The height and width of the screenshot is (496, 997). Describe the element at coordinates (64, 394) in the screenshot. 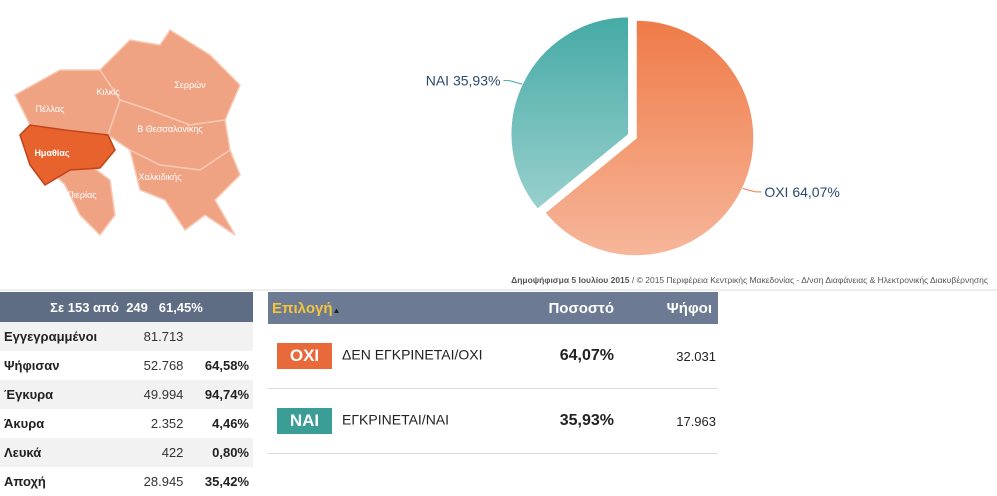

I see `summary-label: Έγκυρα` at that location.